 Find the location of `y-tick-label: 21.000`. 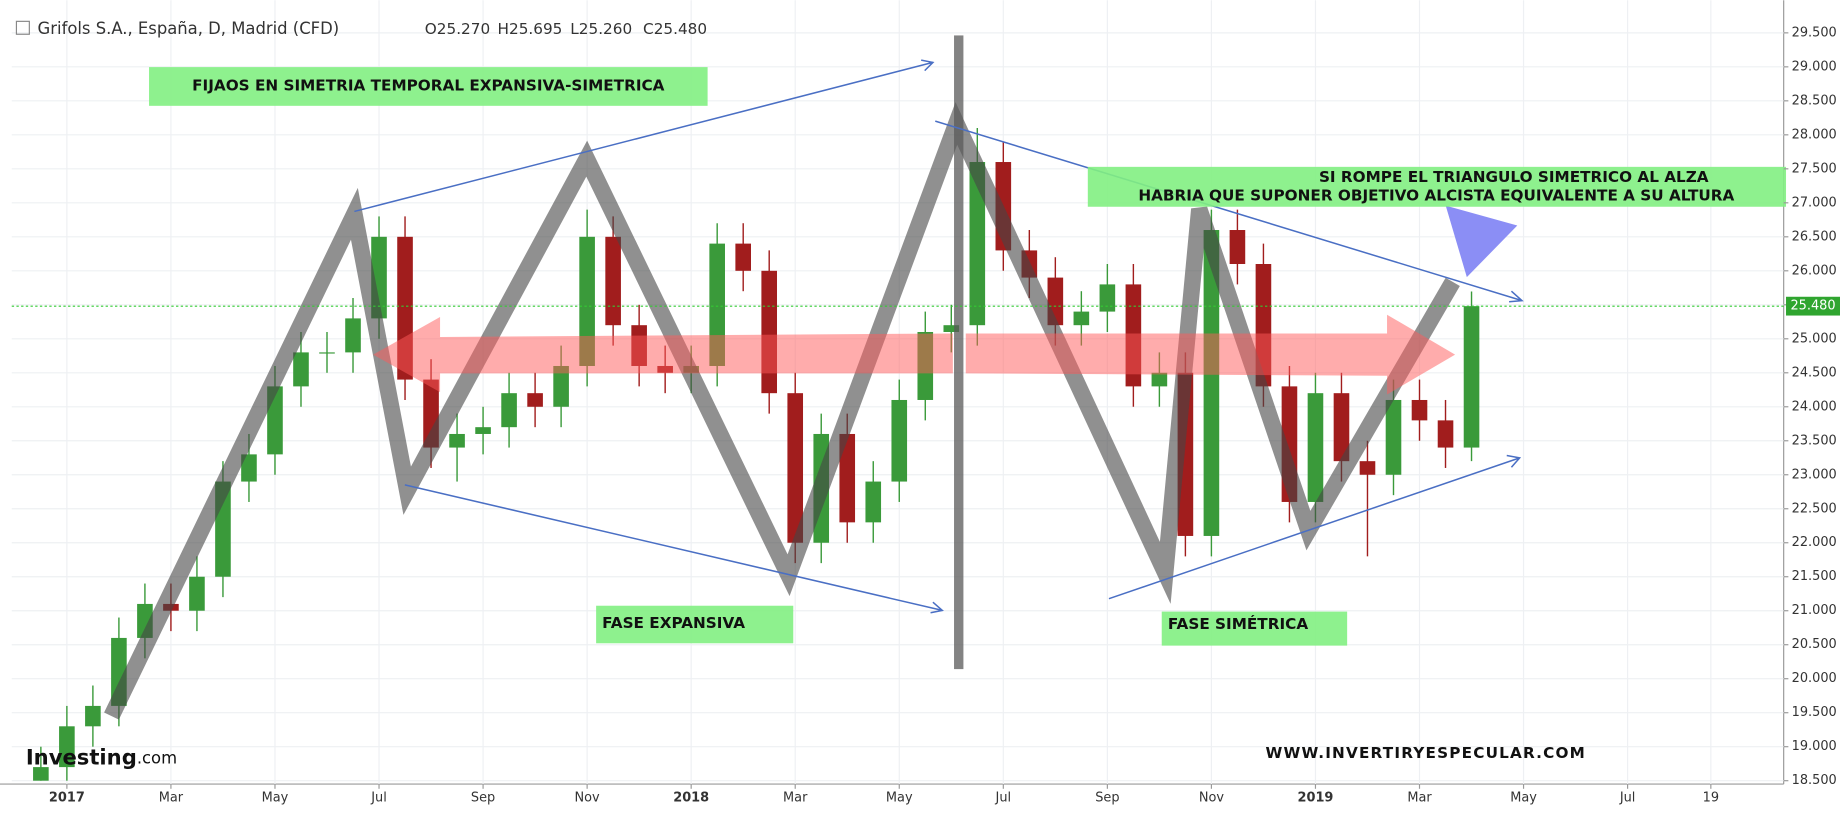

y-tick-label: 21.000 is located at coordinates (1814, 610).